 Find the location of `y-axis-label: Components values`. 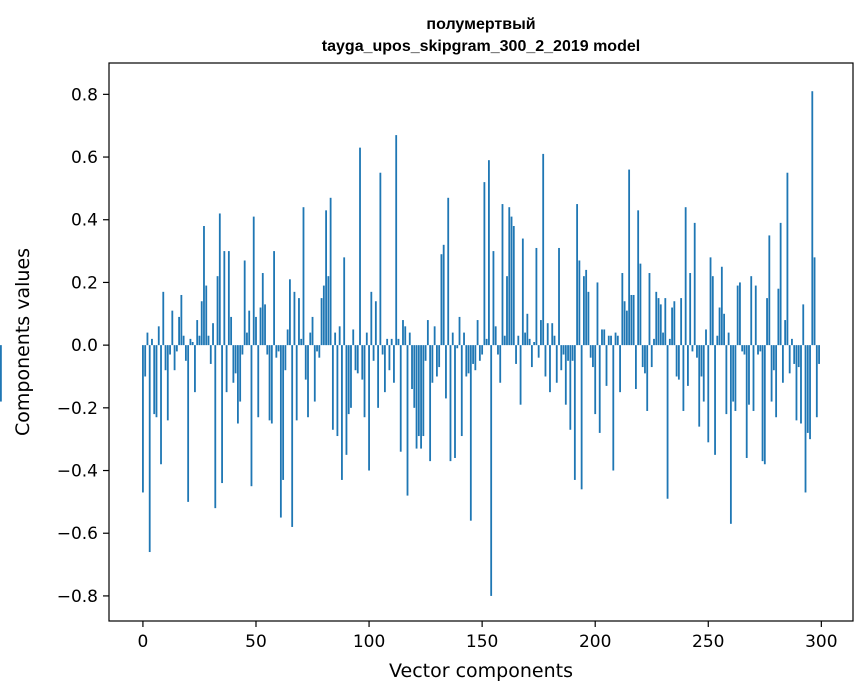

y-axis-label: Components values is located at coordinates (23, 342).